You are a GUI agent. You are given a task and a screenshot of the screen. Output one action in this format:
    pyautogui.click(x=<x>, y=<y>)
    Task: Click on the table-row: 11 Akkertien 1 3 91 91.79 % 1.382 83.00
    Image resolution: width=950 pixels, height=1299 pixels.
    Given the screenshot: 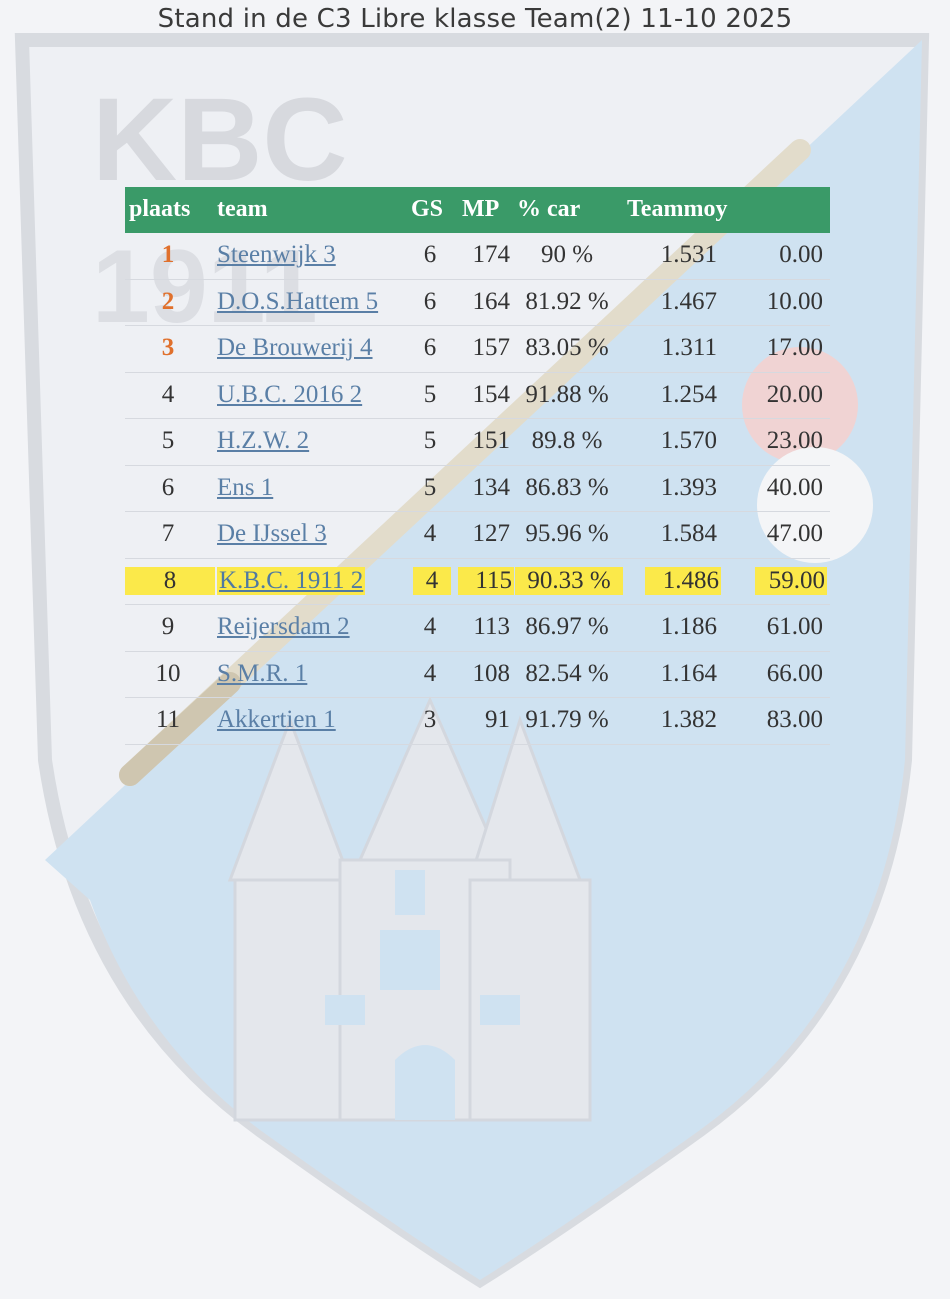 What is the action you would take?
    pyautogui.click(x=477, y=721)
    